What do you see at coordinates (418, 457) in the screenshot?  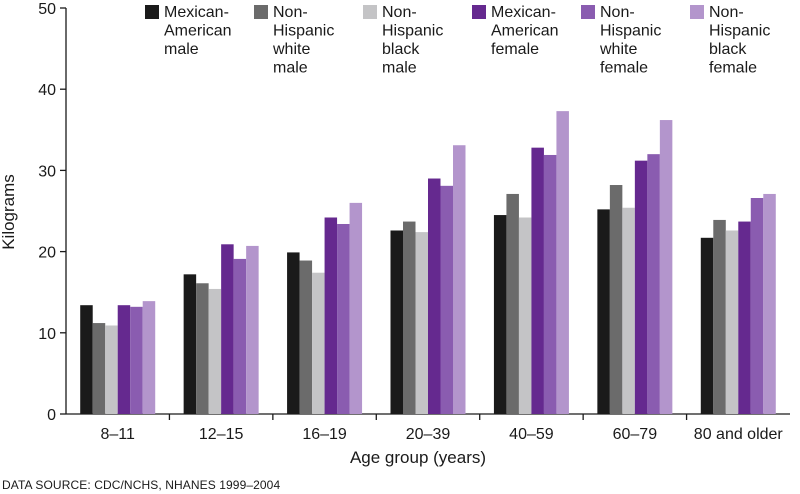 I see `x-axis-title: Age group (years)` at bounding box center [418, 457].